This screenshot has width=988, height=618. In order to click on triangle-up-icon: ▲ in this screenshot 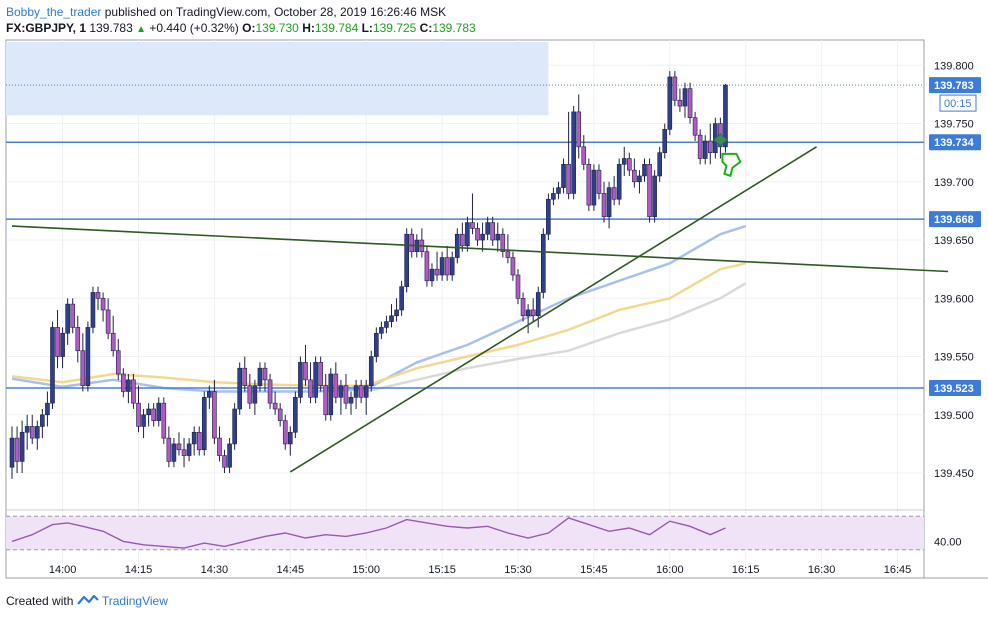, I will do `click(141, 29)`.